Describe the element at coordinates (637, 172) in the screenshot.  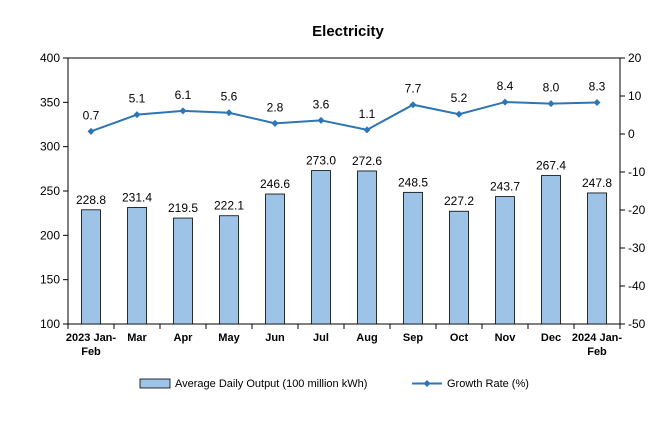
I see `y-right-tick-label: -10` at that location.